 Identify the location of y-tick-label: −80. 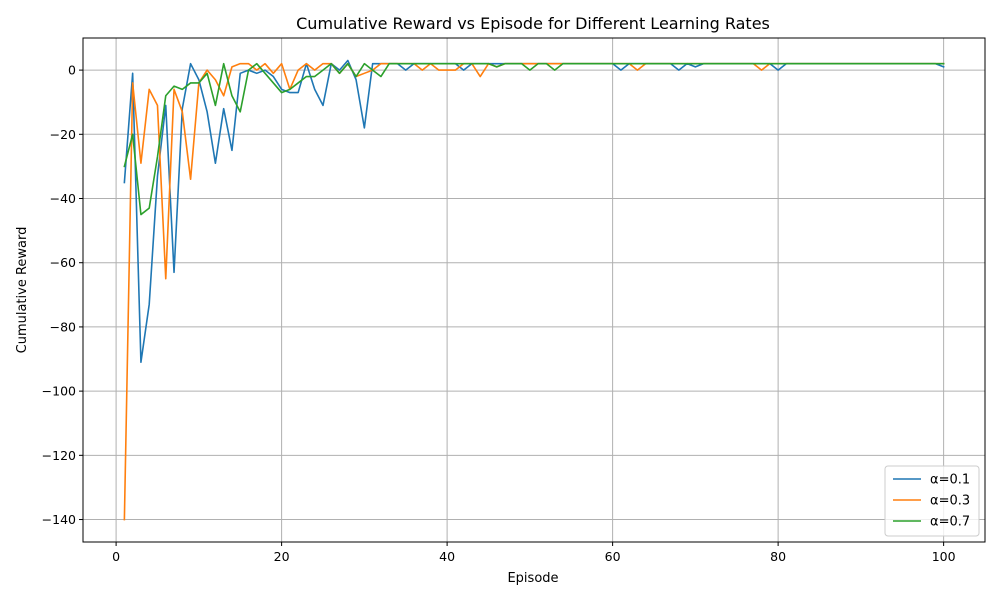
(63, 326).